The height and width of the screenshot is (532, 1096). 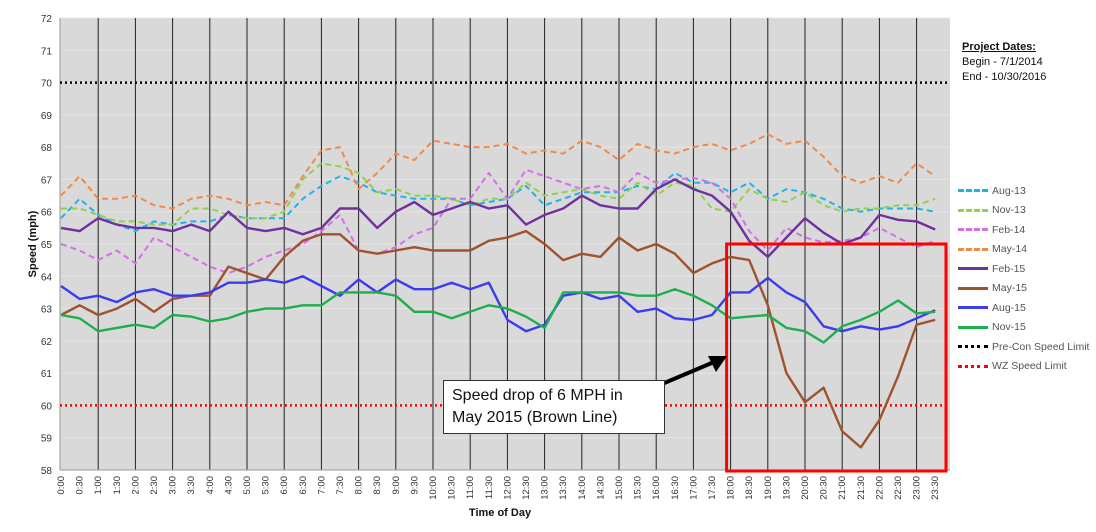 What do you see at coordinates (749, 488) in the screenshot?
I see `x-tick-label: 18:30` at bounding box center [749, 488].